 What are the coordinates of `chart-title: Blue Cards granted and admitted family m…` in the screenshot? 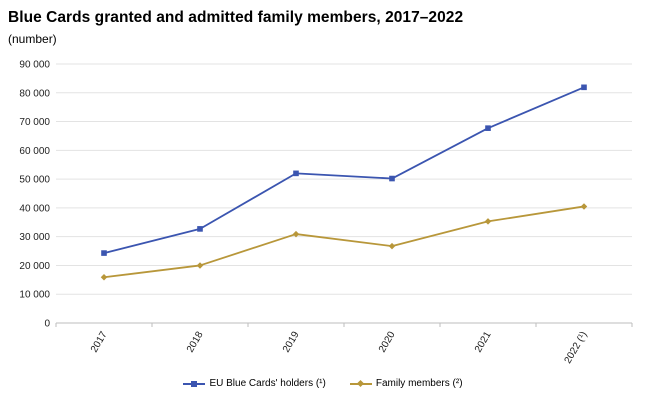 It's located at (236, 17).